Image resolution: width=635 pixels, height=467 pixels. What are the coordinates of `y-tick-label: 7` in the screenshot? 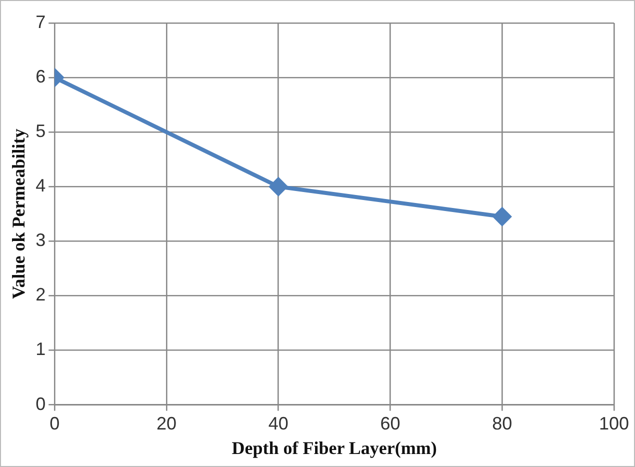 It's located at (41, 22).